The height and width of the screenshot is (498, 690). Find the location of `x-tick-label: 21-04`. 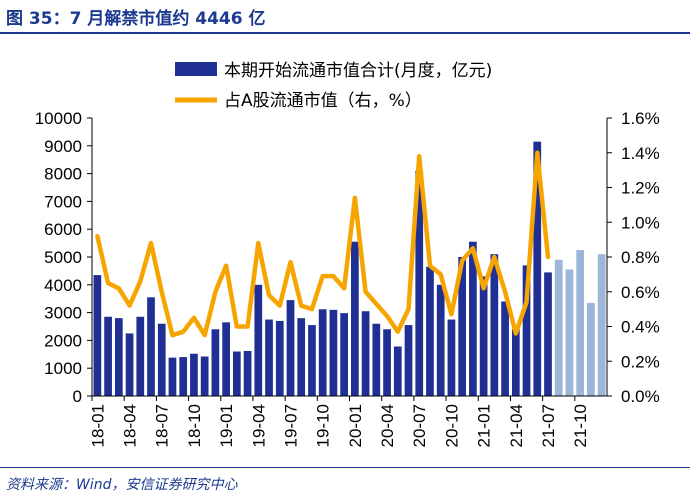

x-tick-label: 21-04 is located at coordinates (516, 425).